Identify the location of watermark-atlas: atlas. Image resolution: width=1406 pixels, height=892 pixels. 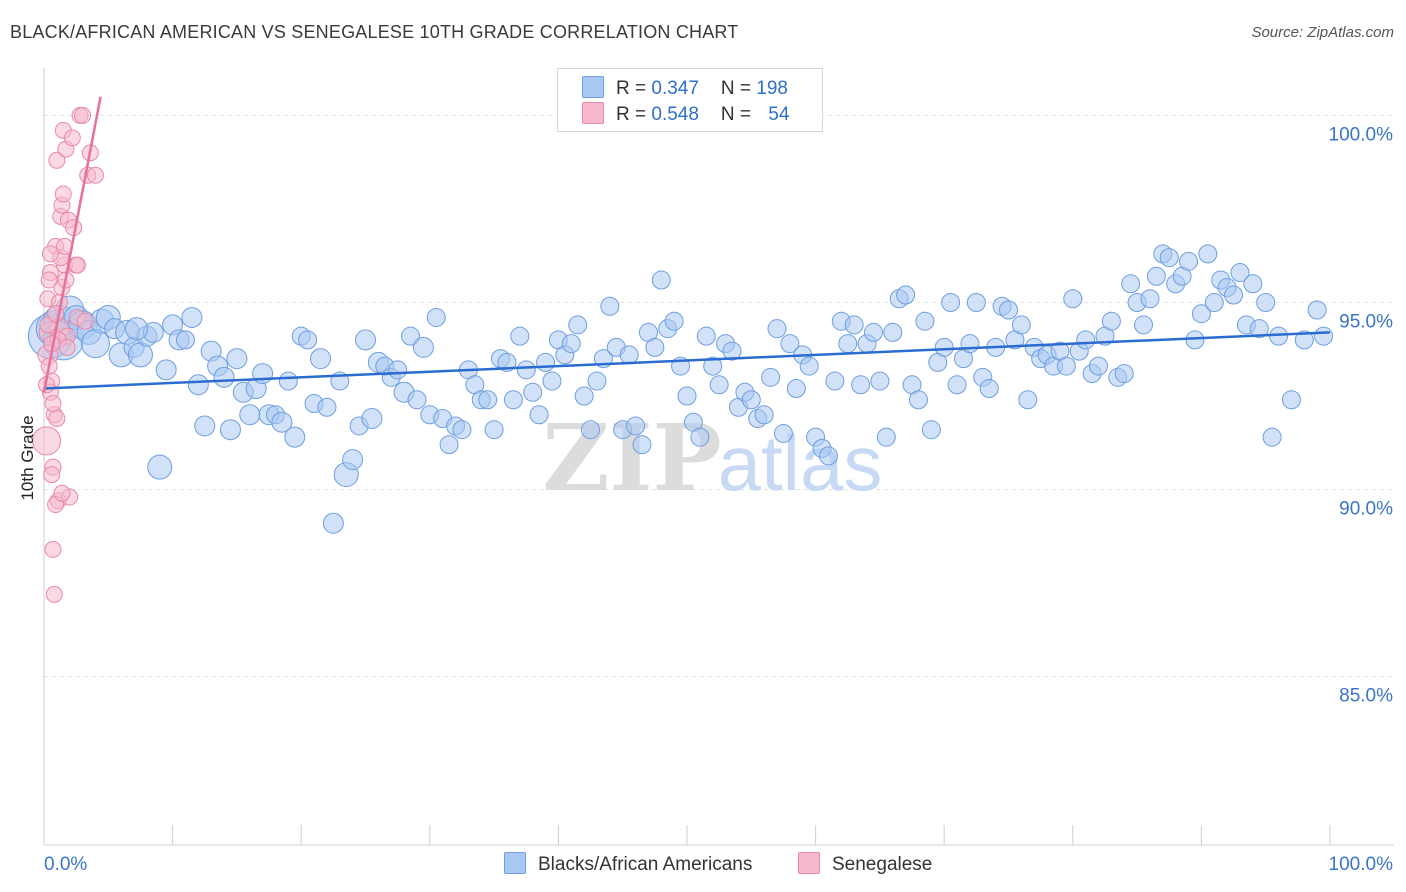
(800, 463).